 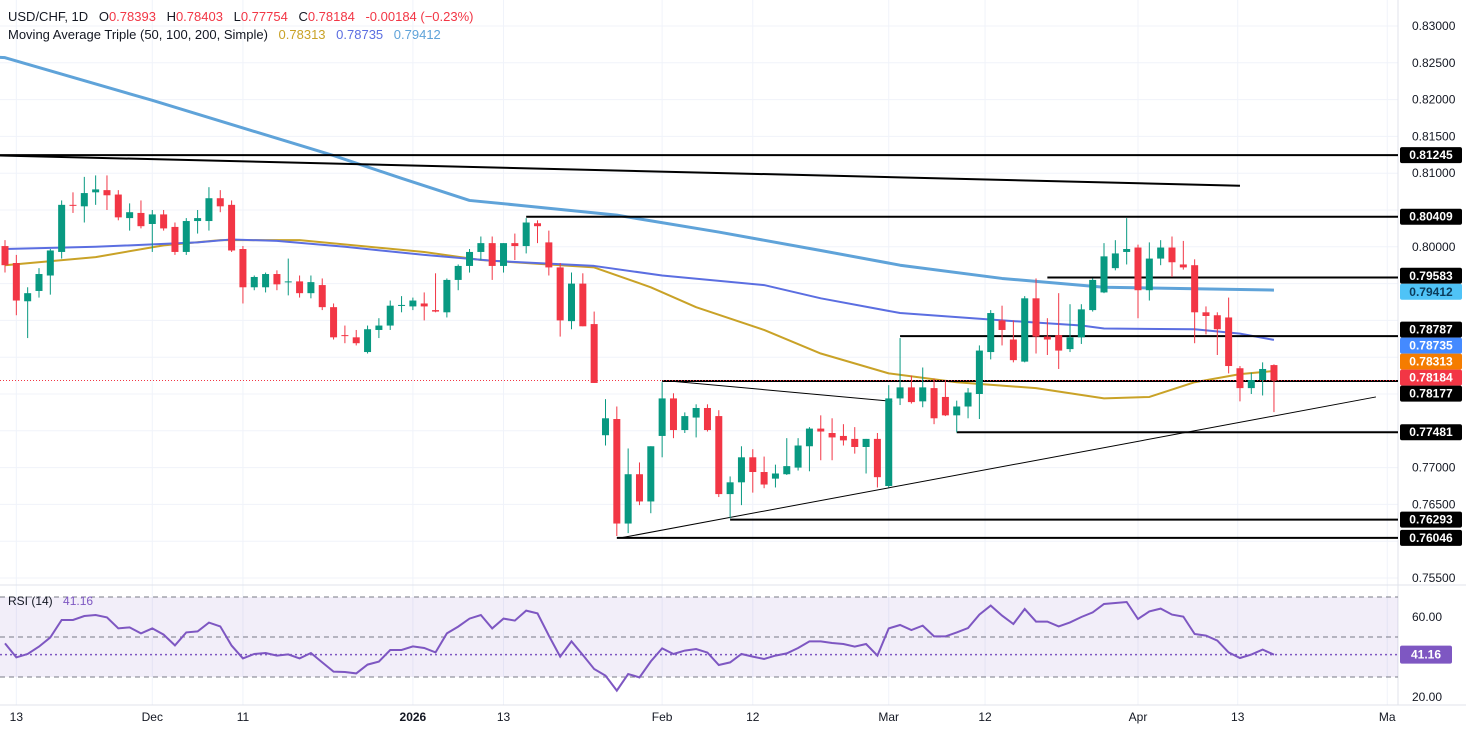 What do you see at coordinates (1426, 654) in the screenshot?
I see `rsi-last-badge` at bounding box center [1426, 654].